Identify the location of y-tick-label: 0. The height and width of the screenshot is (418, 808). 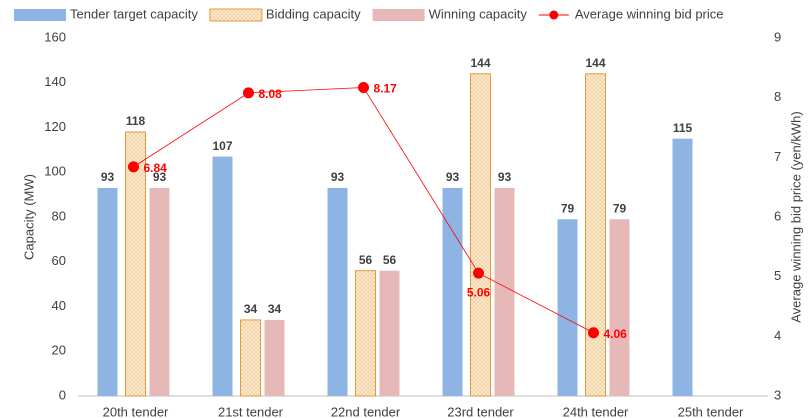
(62, 394).